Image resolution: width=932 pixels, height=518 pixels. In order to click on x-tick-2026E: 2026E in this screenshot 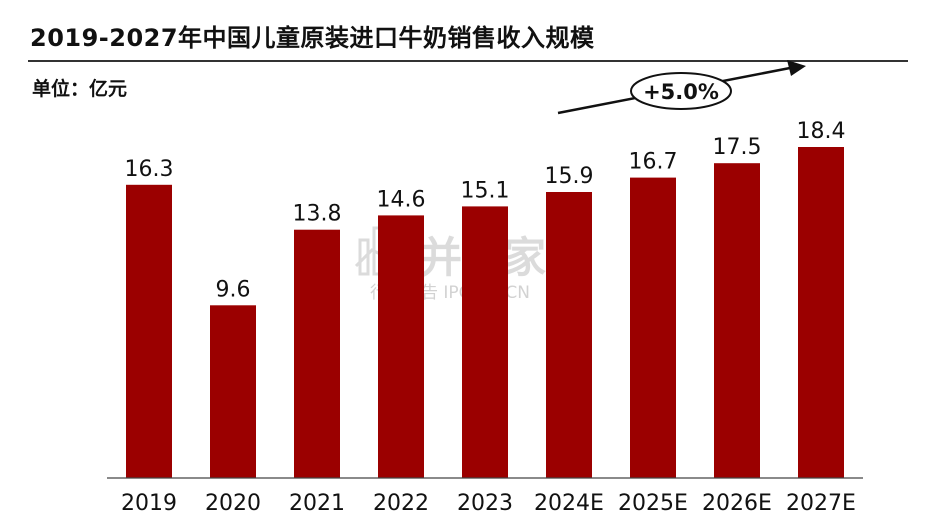, I will do `click(737, 503)`.